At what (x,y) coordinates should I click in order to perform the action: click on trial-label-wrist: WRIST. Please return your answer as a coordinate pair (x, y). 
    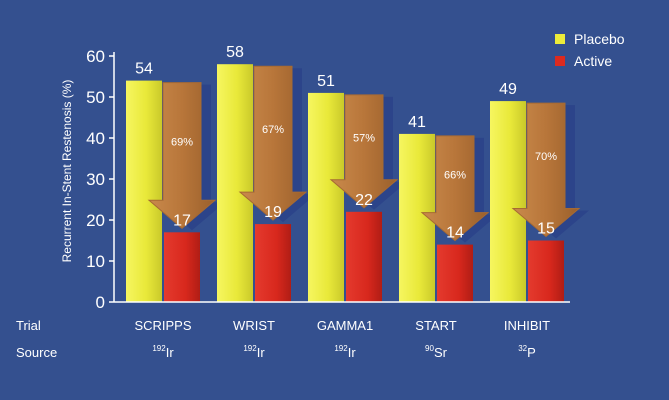
    Looking at the image, I should click on (254, 325).